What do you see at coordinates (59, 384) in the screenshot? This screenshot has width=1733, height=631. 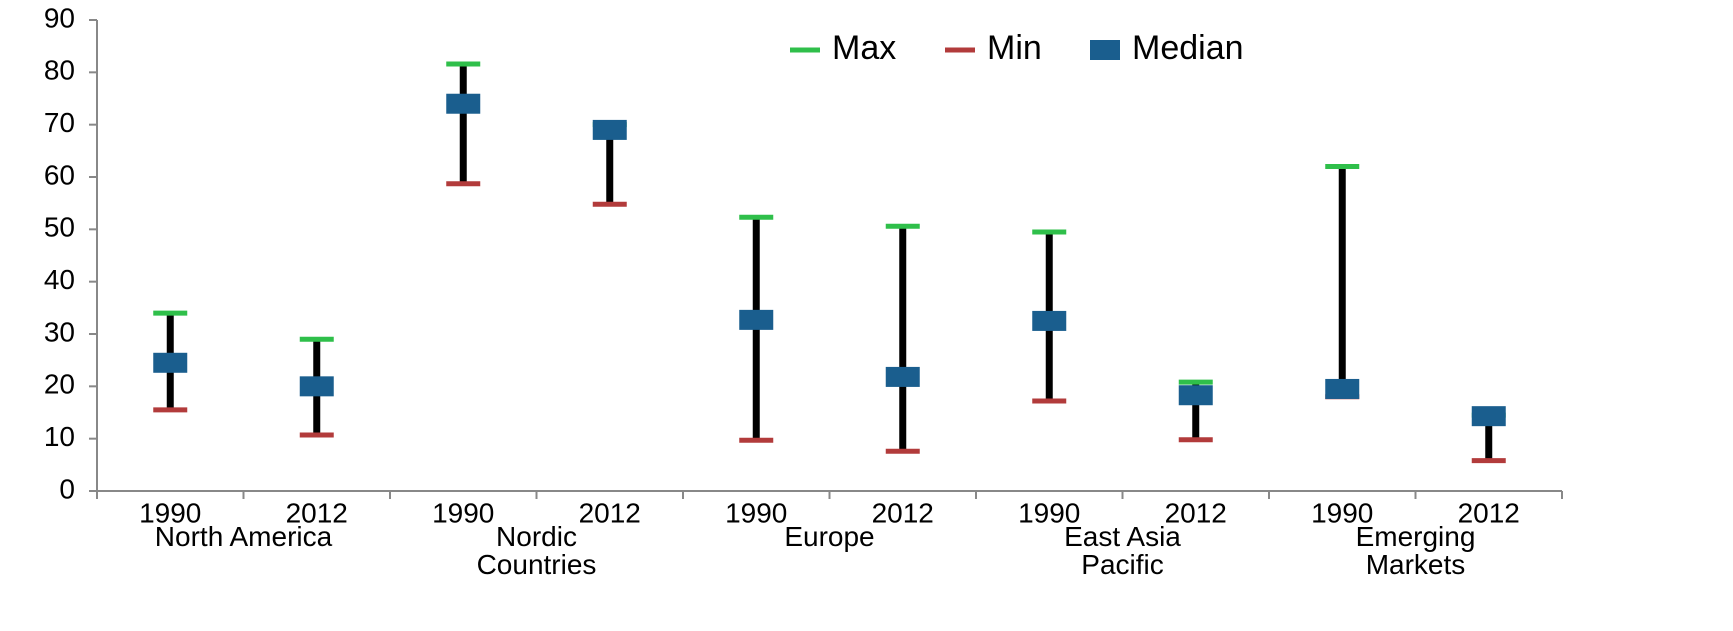 I see `y-tick-label: 20` at bounding box center [59, 384].